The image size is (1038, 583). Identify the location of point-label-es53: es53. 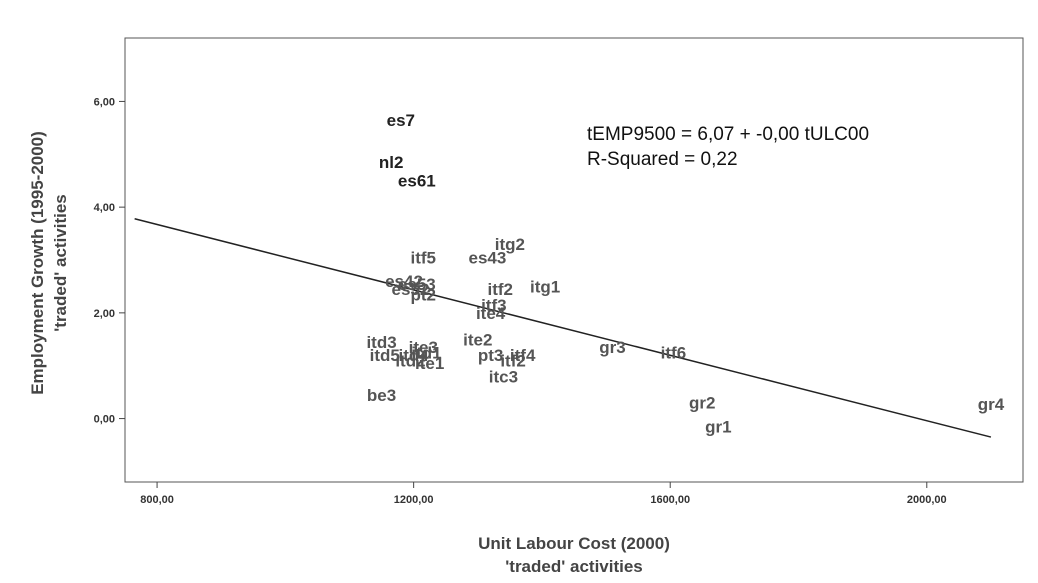
(417, 284).